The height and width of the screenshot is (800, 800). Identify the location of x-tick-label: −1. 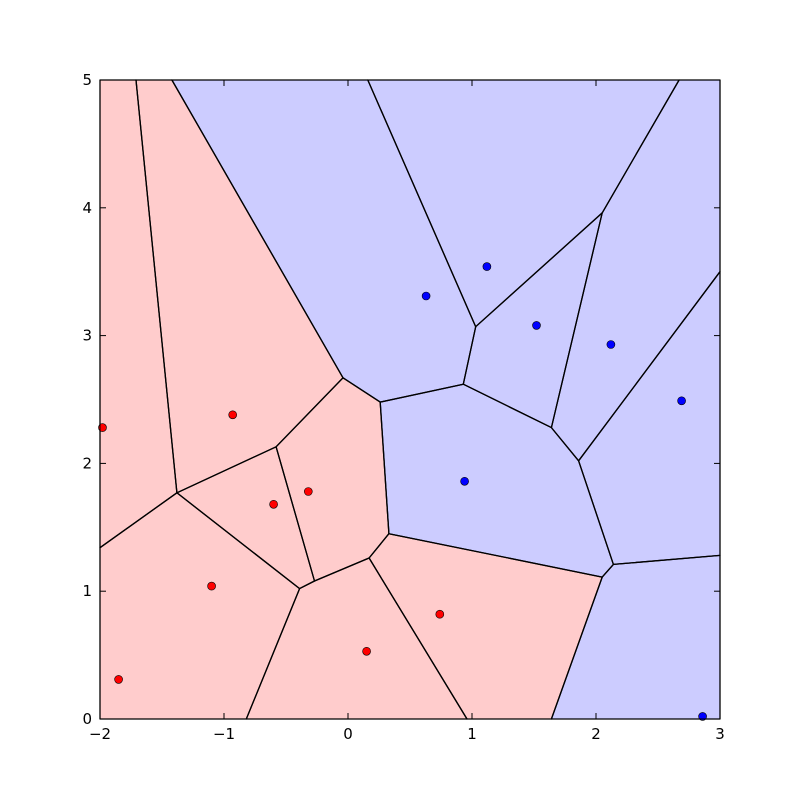
(224, 734).